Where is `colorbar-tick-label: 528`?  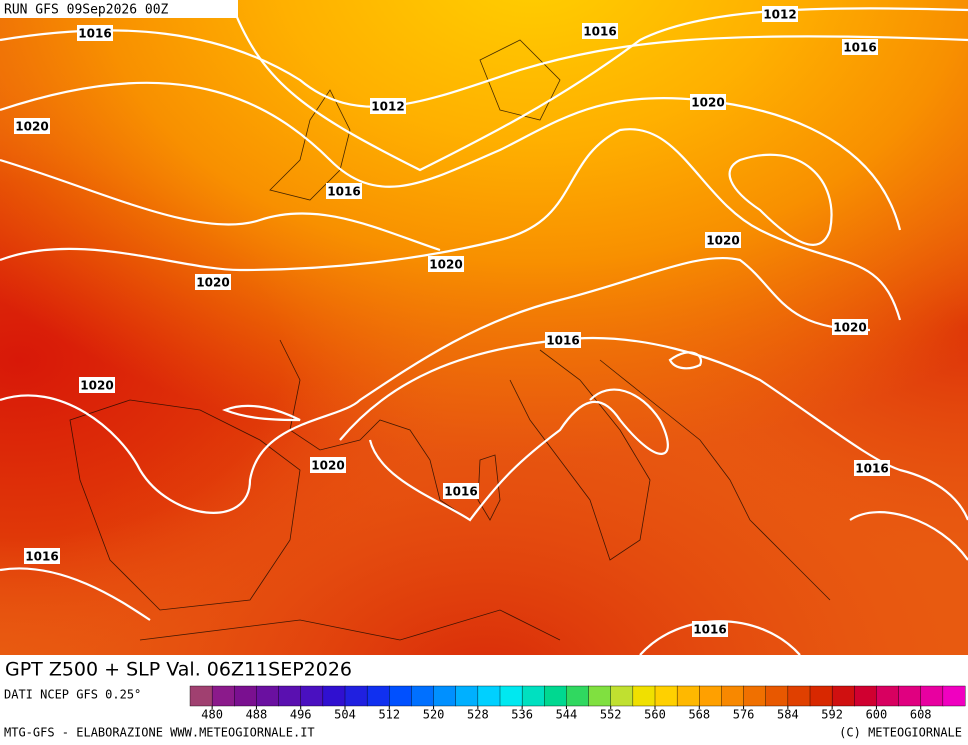 colorbar-tick-label: 528 is located at coordinates (478, 715).